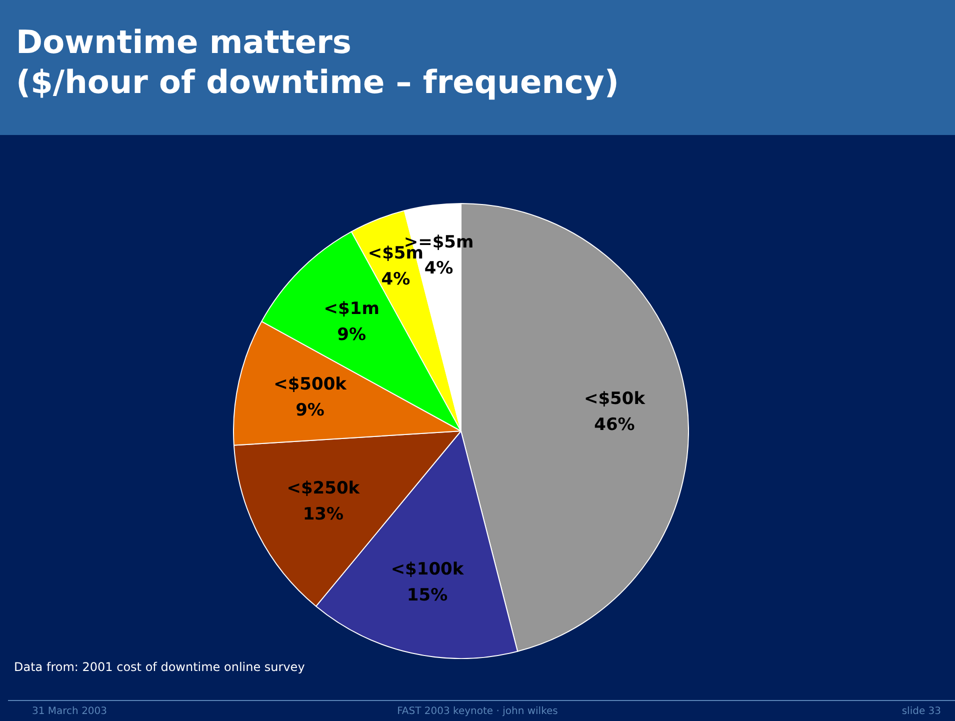 The height and width of the screenshot is (721, 955). I want to click on slice-label: <$500k, so click(311, 384).